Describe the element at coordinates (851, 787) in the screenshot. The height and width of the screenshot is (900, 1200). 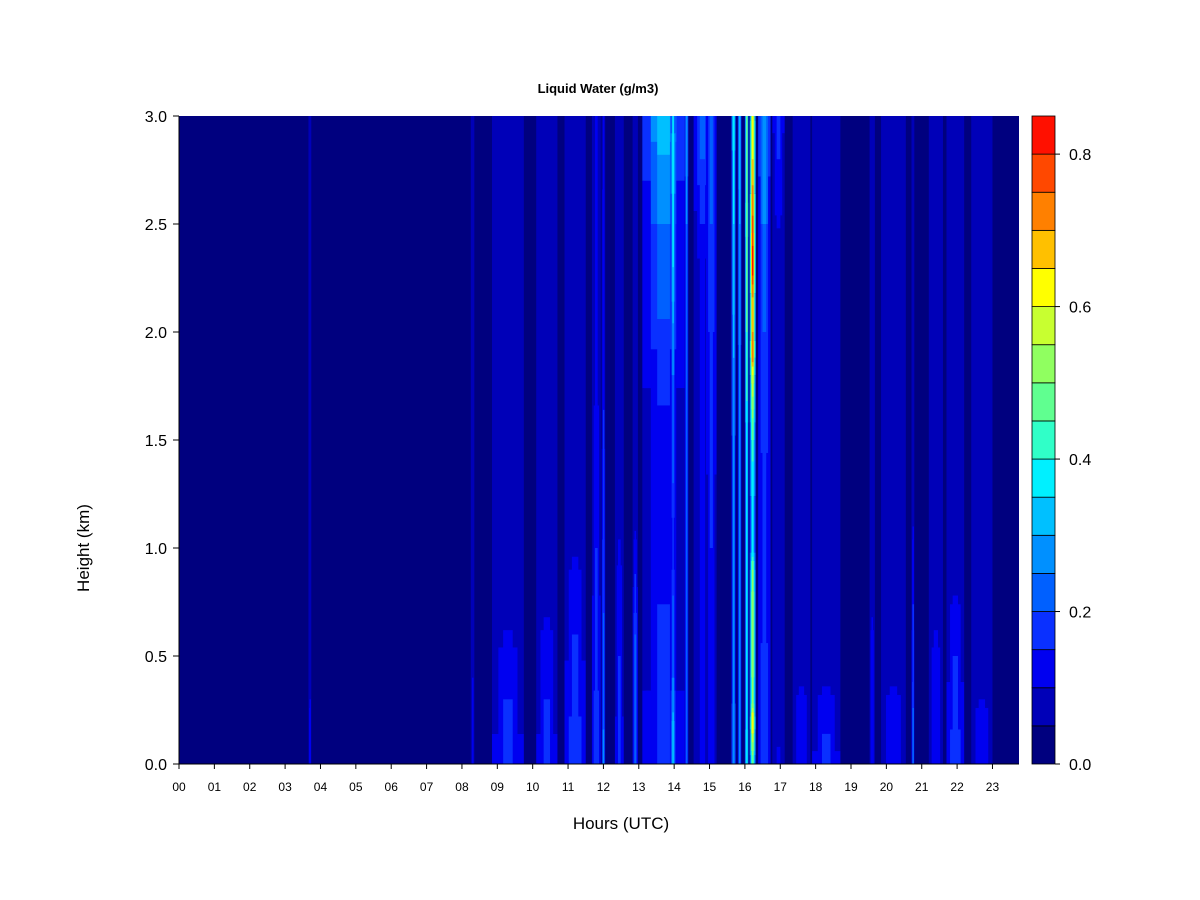
I see `x-tick-label: 19` at that location.